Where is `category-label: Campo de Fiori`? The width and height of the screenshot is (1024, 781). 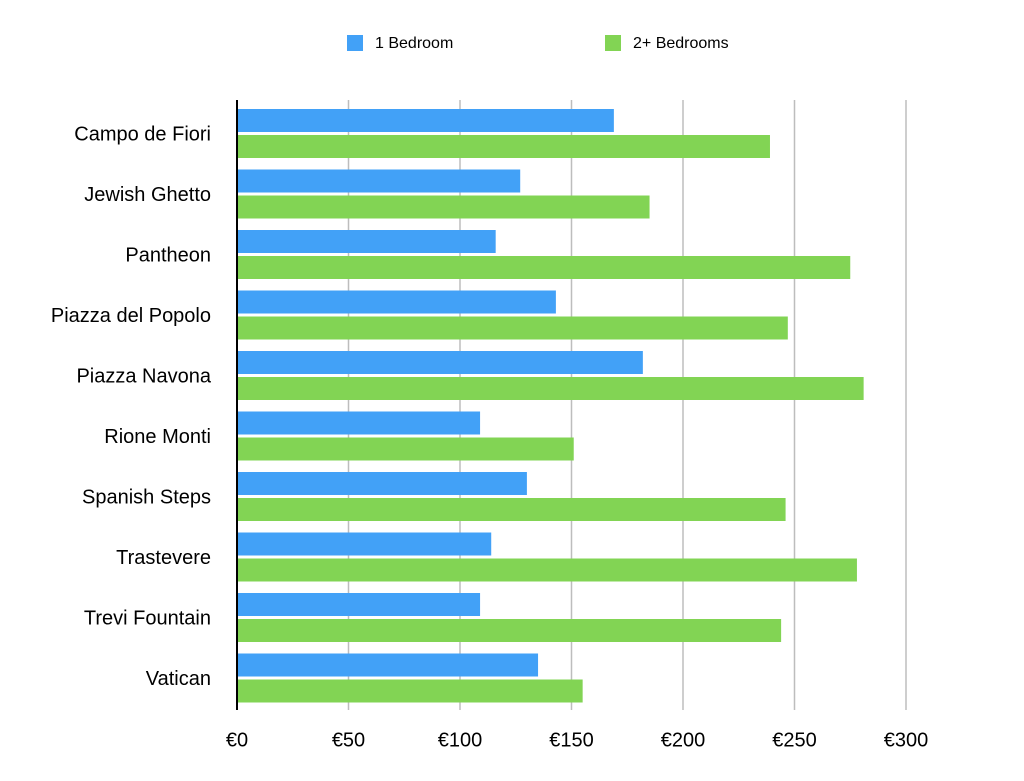
category-label: Campo de Fiori is located at coordinates (142, 134).